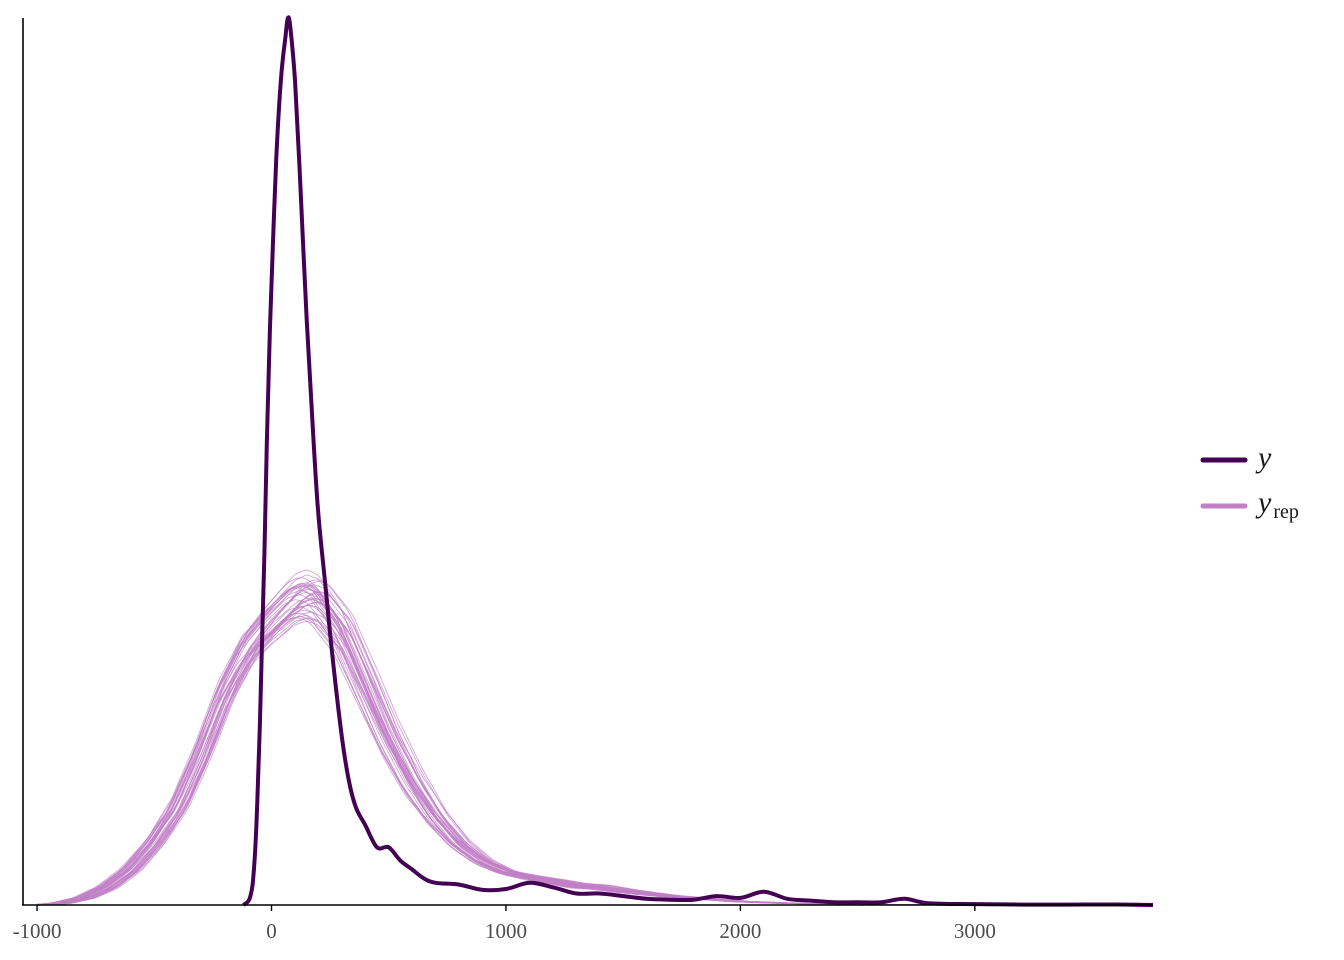 The image size is (1344, 960). What do you see at coordinates (975, 931) in the screenshot?
I see `x-tick-label: 3000` at bounding box center [975, 931].